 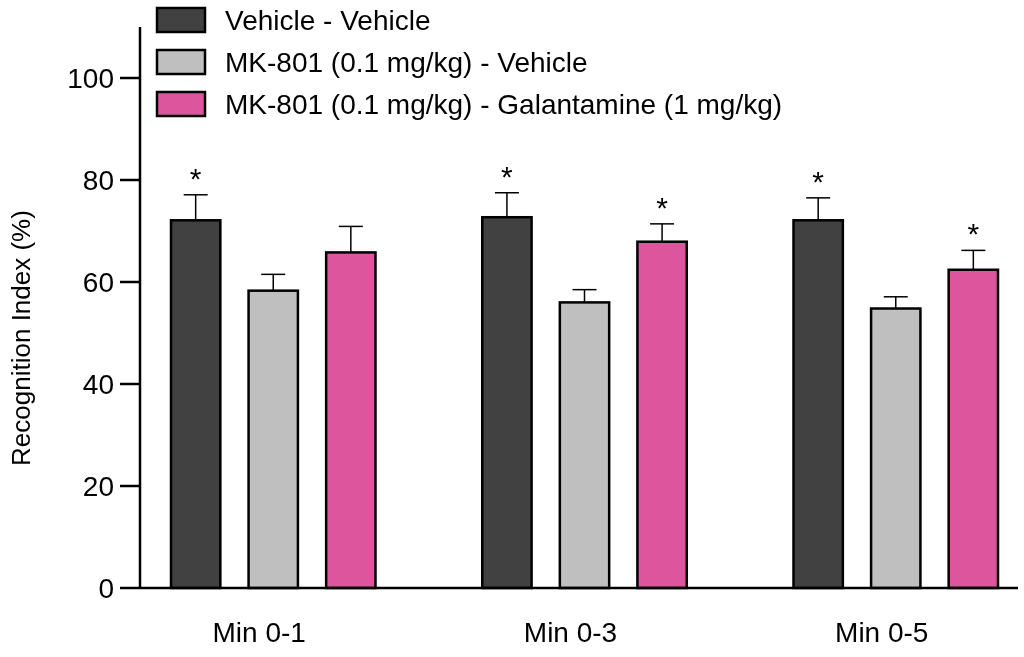 I want to click on y-tick-label: 80, so click(x=98, y=180).